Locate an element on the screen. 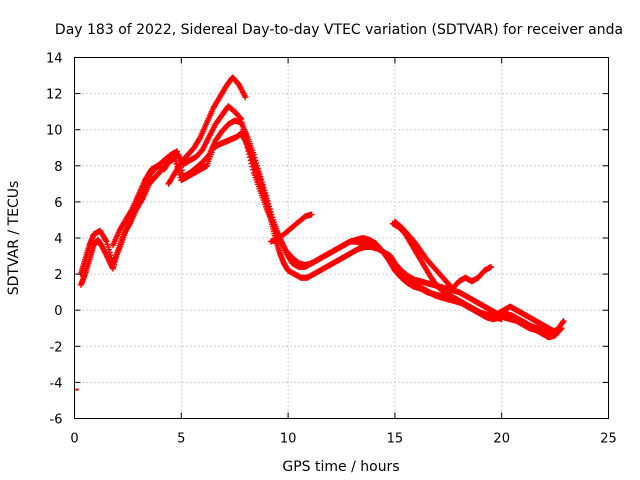 This screenshot has width=640, height=480. y-tick-label: 2 is located at coordinates (58, 275).